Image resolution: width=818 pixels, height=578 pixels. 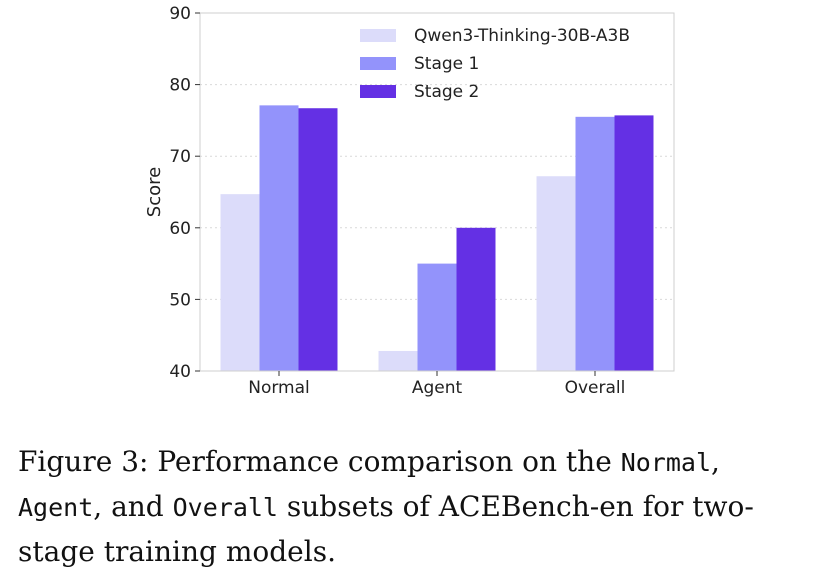 I want to click on y-axis-label: Score, so click(x=154, y=192).